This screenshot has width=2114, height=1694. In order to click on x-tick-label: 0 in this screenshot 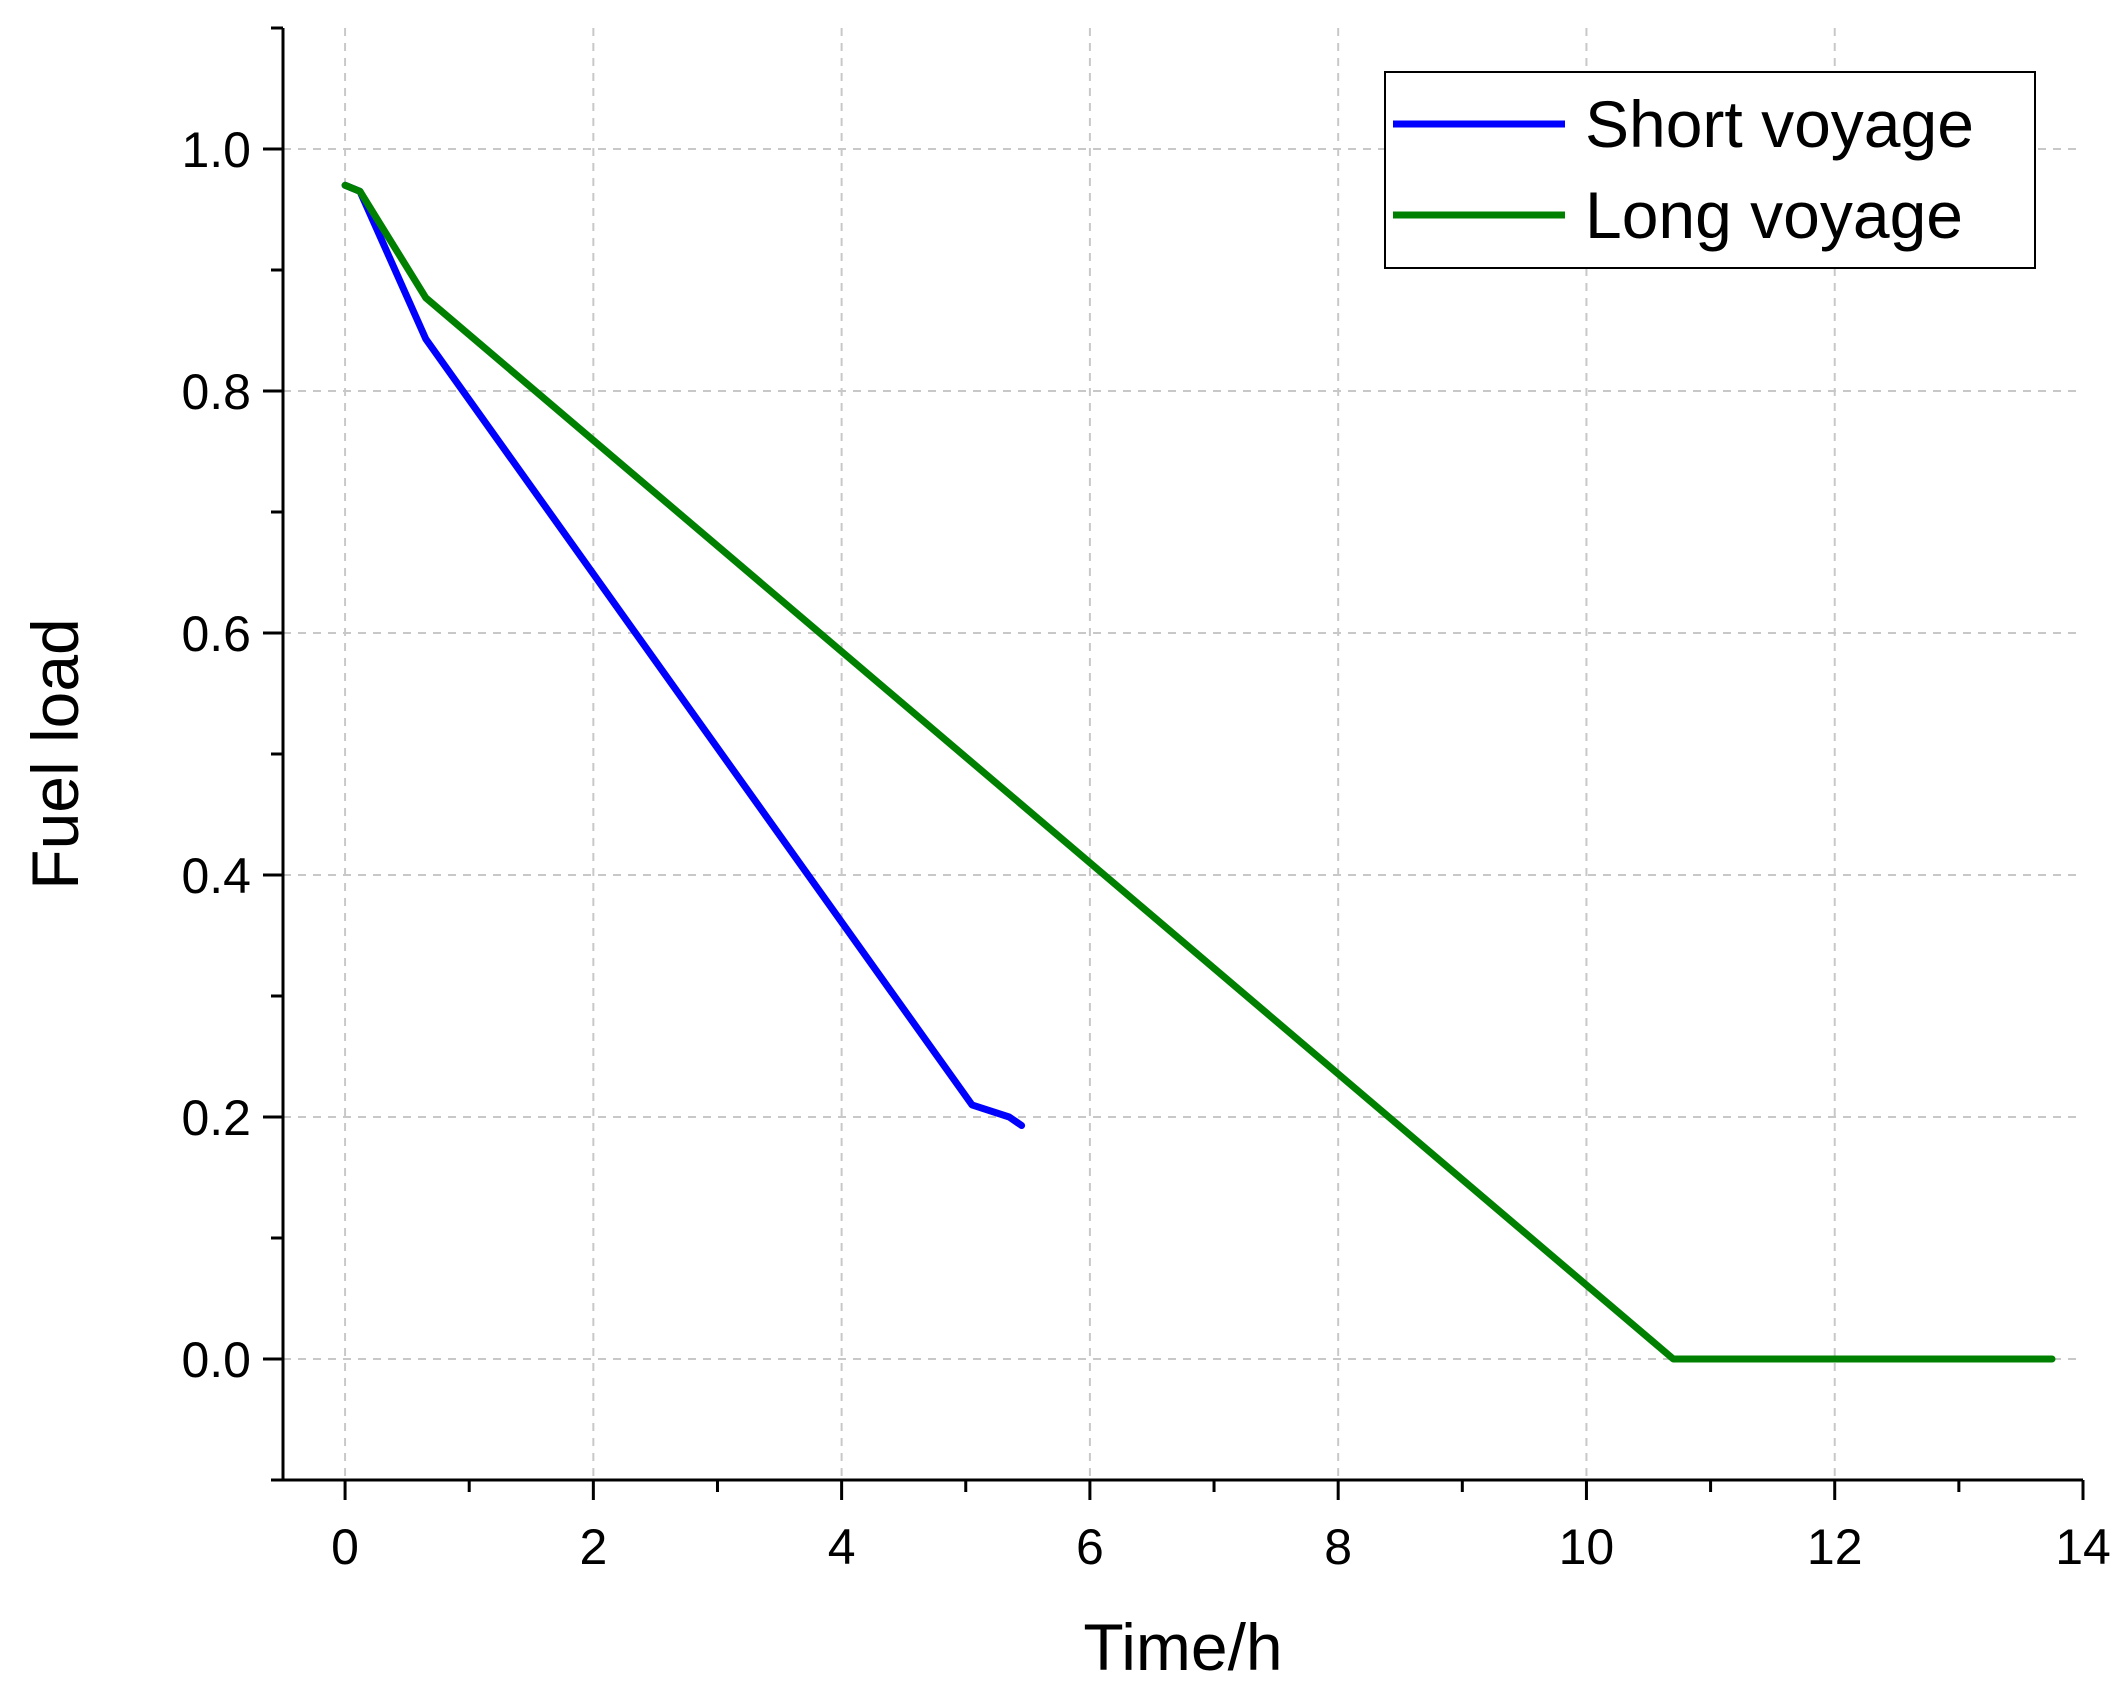, I will do `click(345, 1547)`.